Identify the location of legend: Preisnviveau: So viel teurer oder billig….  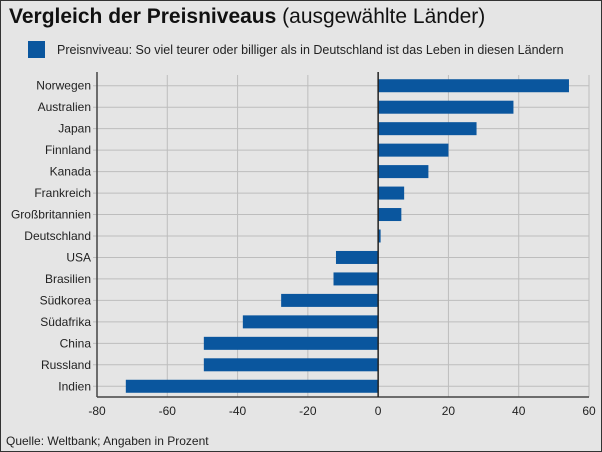
(296, 49).